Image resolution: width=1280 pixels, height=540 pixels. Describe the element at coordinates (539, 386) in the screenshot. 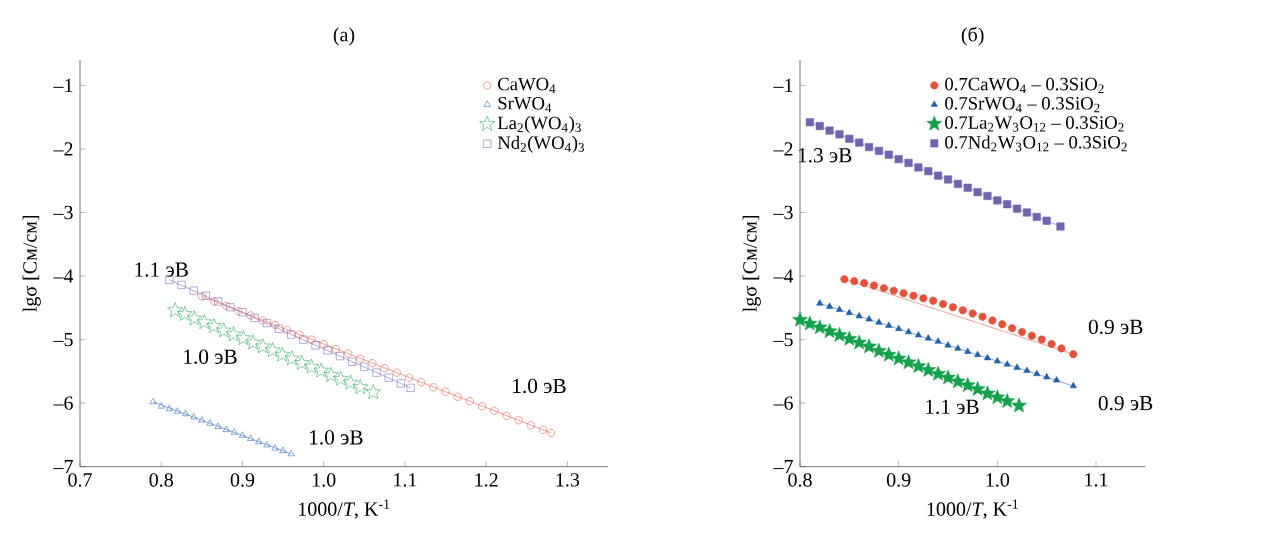

I see `annotation: 1.0 эВ` at that location.